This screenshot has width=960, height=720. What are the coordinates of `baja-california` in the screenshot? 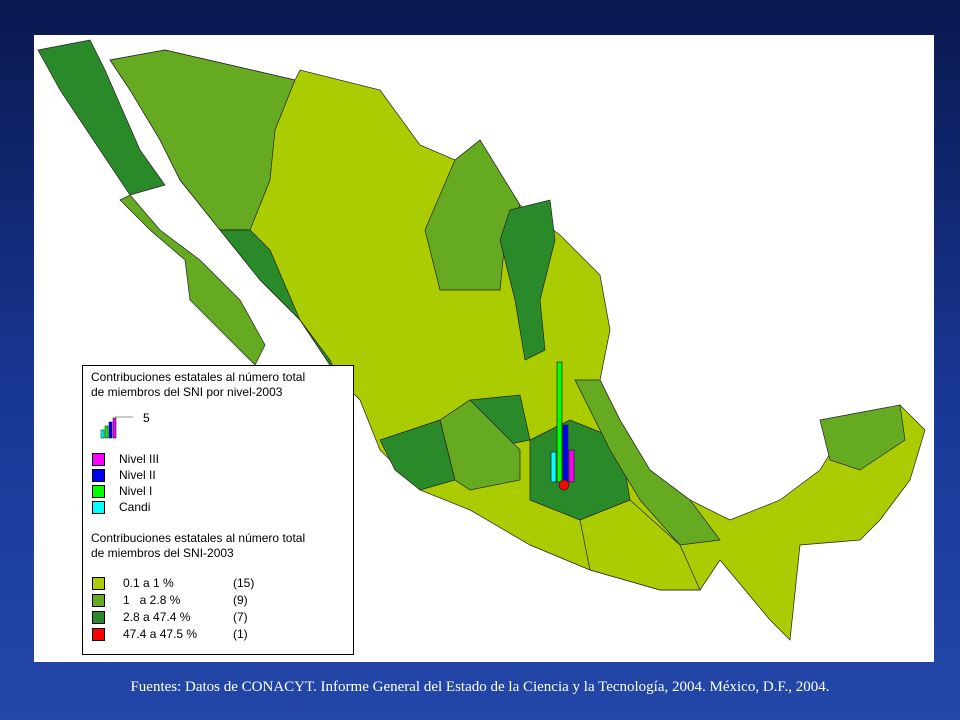 It's located at (101, 117).